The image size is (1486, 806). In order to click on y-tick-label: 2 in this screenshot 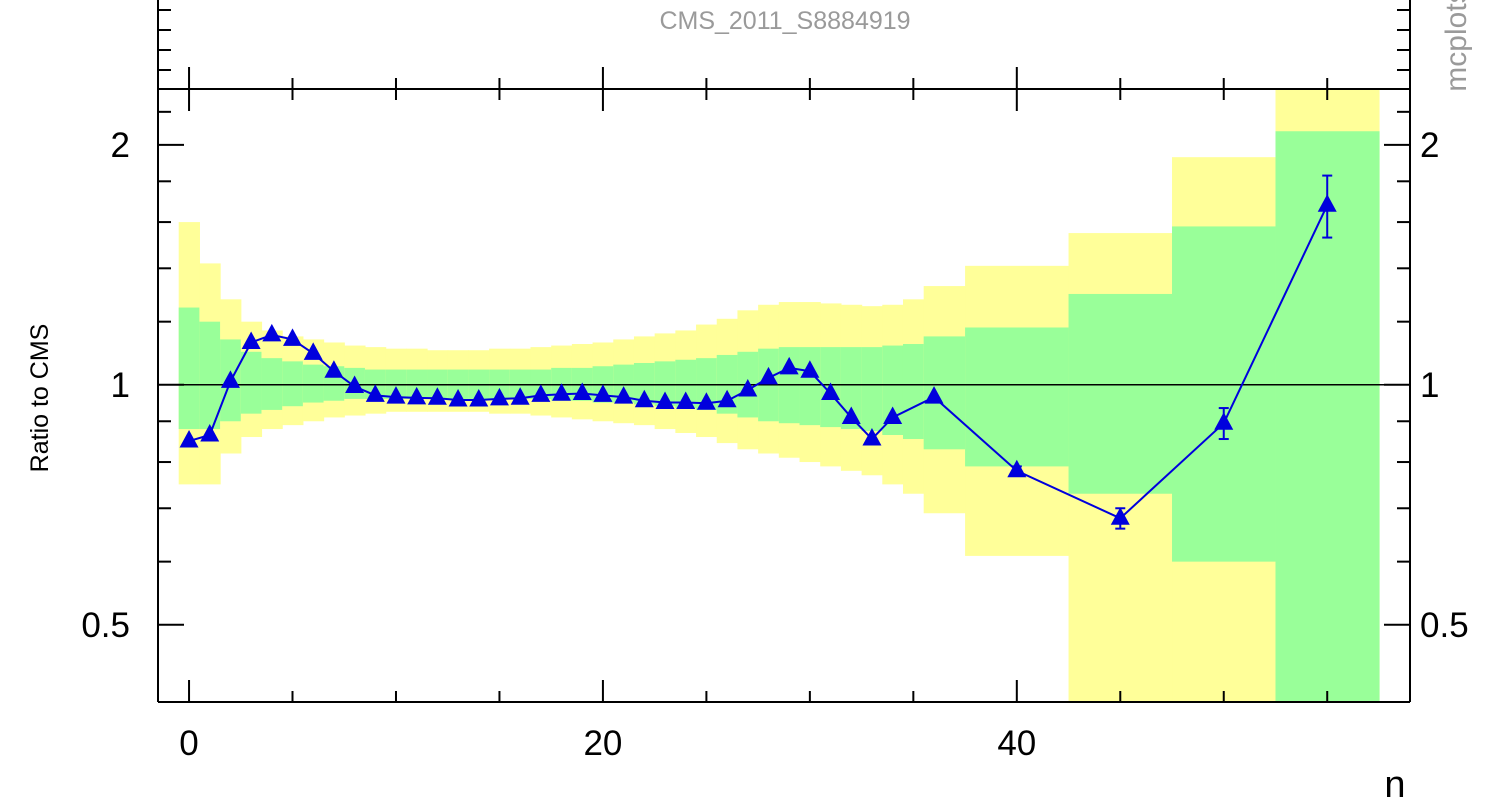, I will do `click(120, 145)`.